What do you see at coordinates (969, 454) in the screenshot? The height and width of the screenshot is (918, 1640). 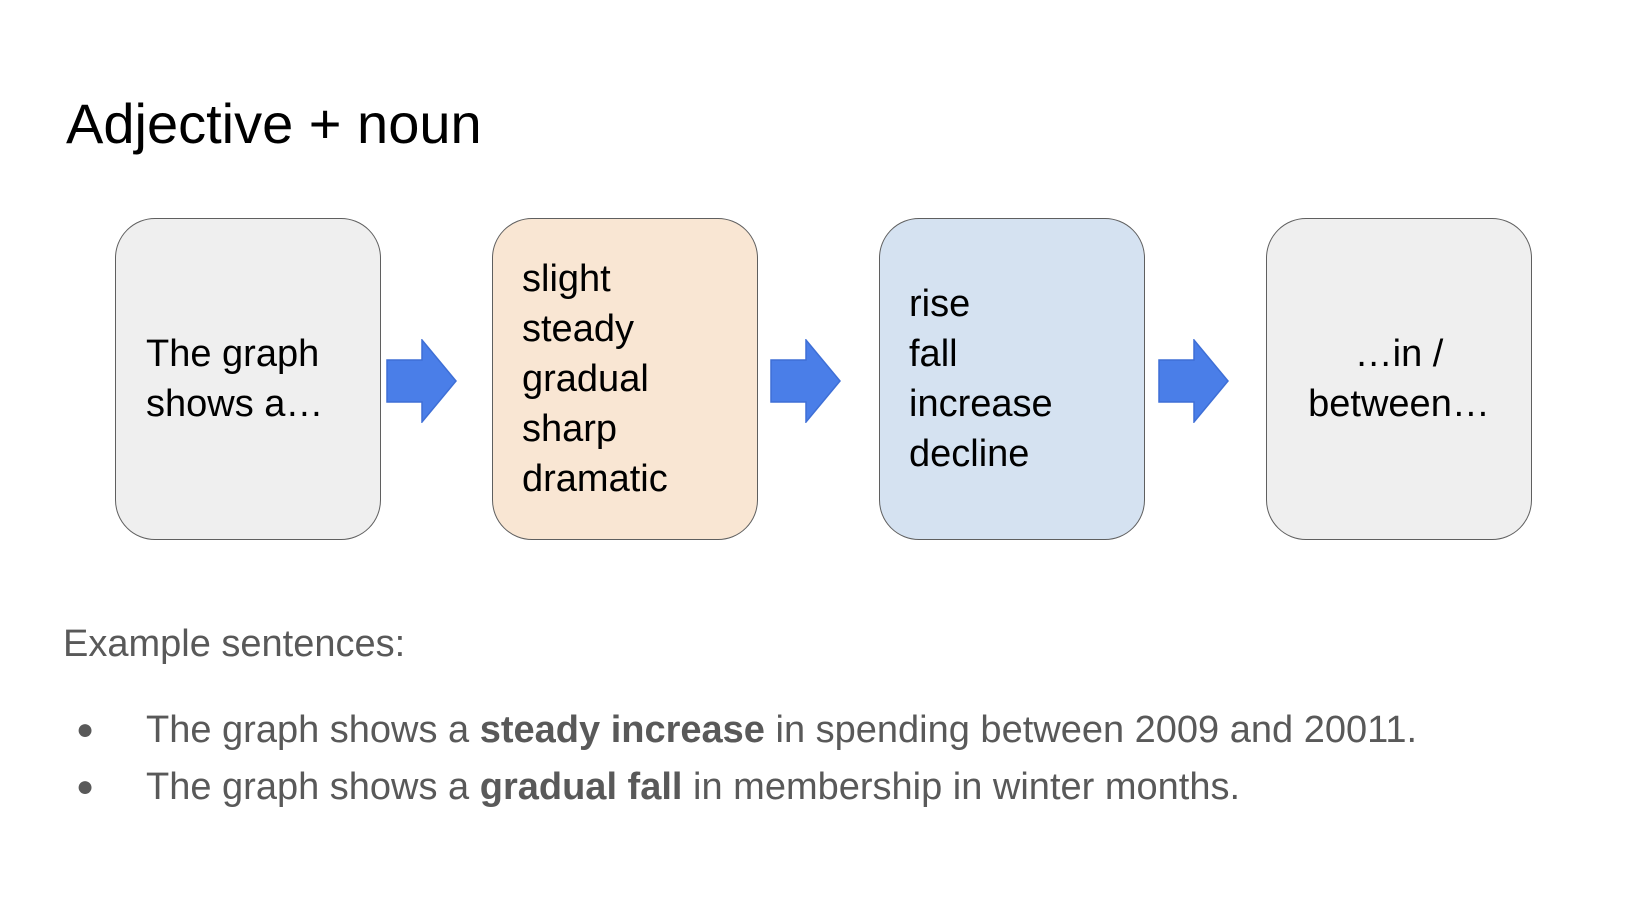 I see `noun-item: decline` at bounding box center [969, 454].